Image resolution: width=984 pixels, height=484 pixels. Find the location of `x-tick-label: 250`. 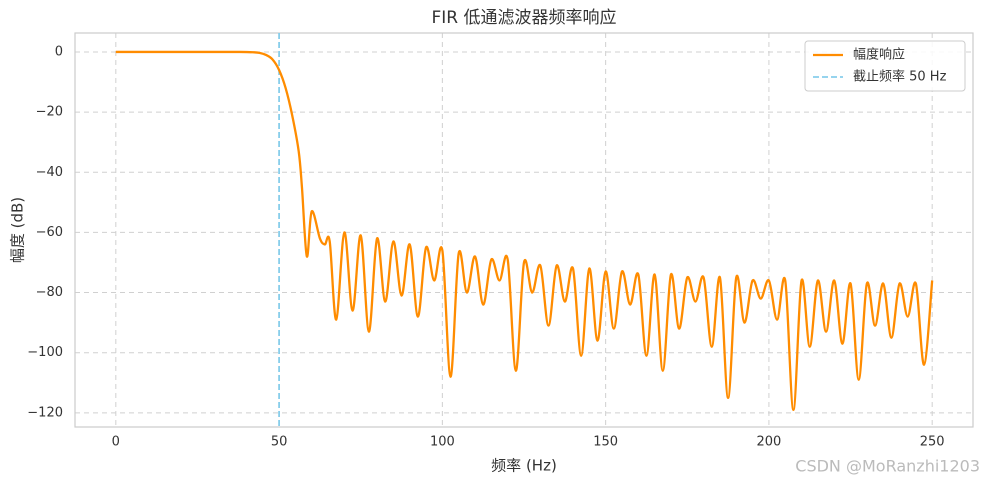

x-tick-label: 250 is located at coordinates (932, 442).